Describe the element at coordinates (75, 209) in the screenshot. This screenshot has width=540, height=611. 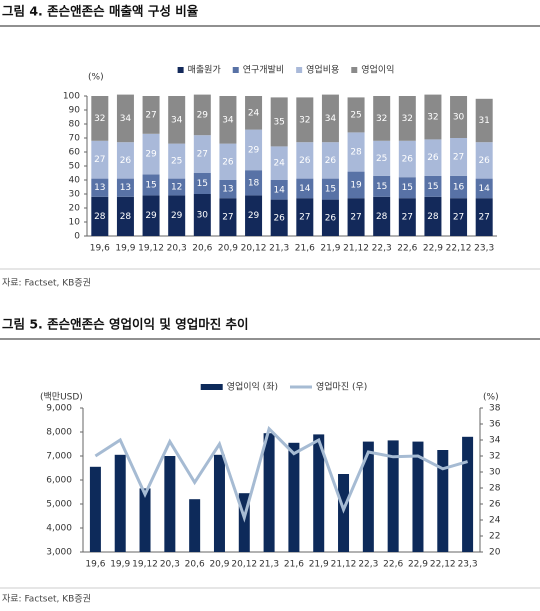
I see `y-tick-label: 20` at that location.